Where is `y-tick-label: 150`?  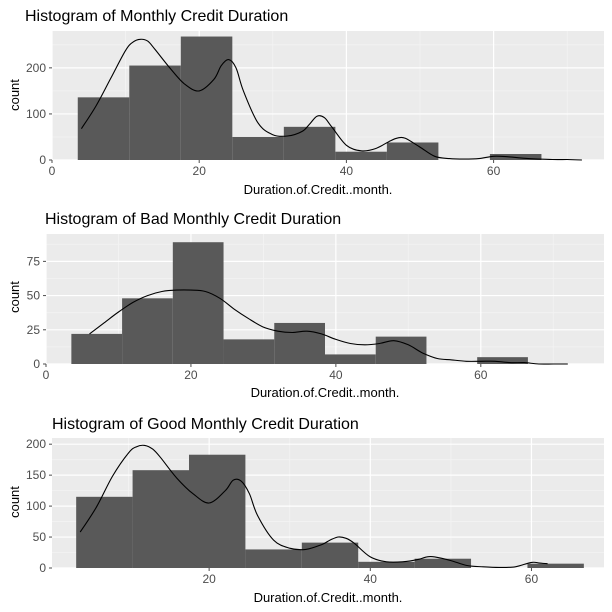
y-tick-label: 150 is located at coordinates (36, 475).